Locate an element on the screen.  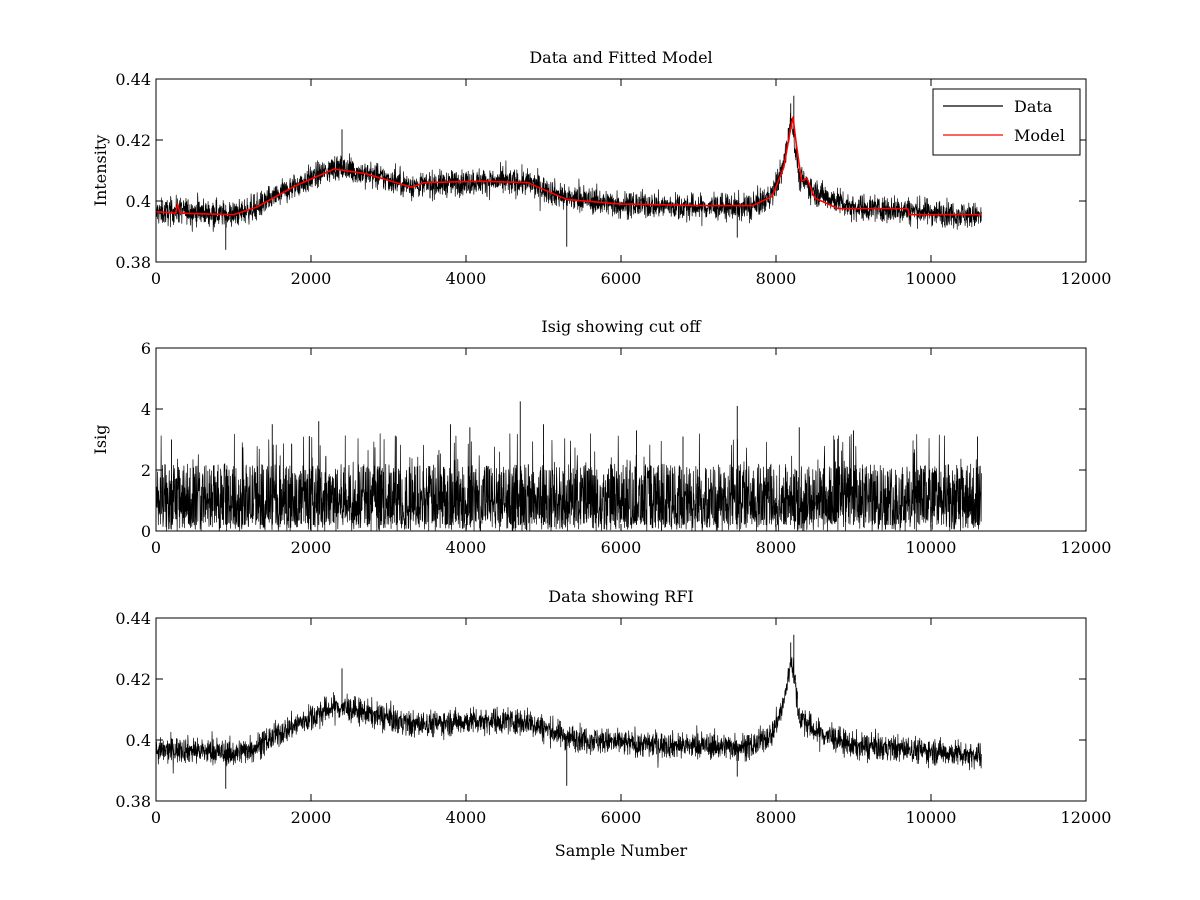
chart-3-y-tick-label: 0.42 is located at coordinates (133, 679).